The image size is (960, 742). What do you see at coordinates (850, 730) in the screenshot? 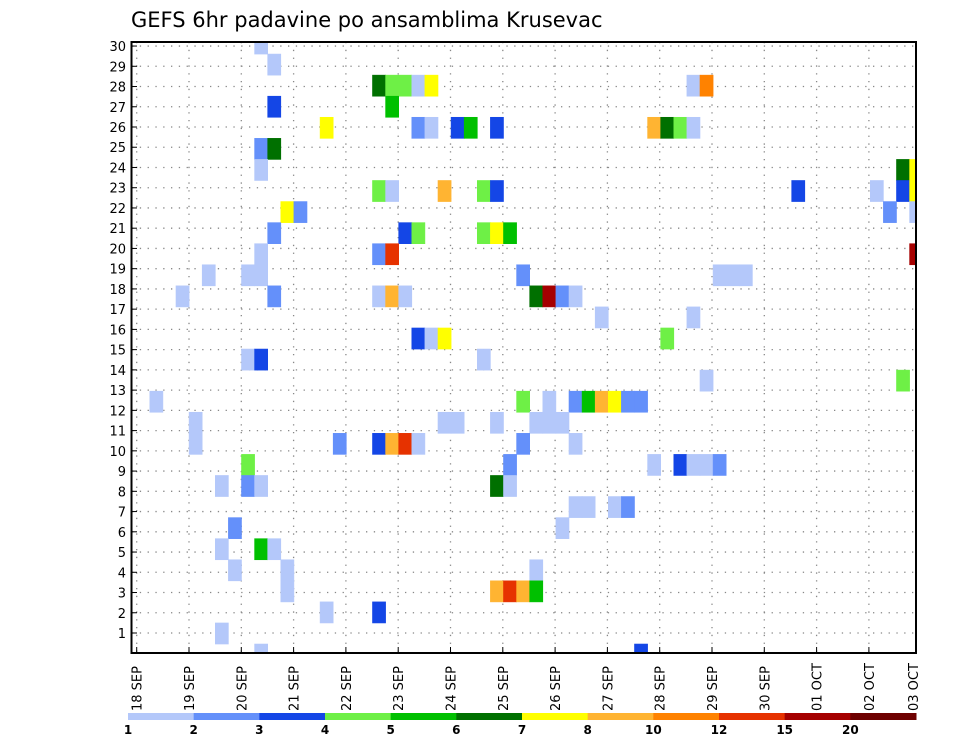
I see `colorbar-label: 20` at bounding box center [850, 730].